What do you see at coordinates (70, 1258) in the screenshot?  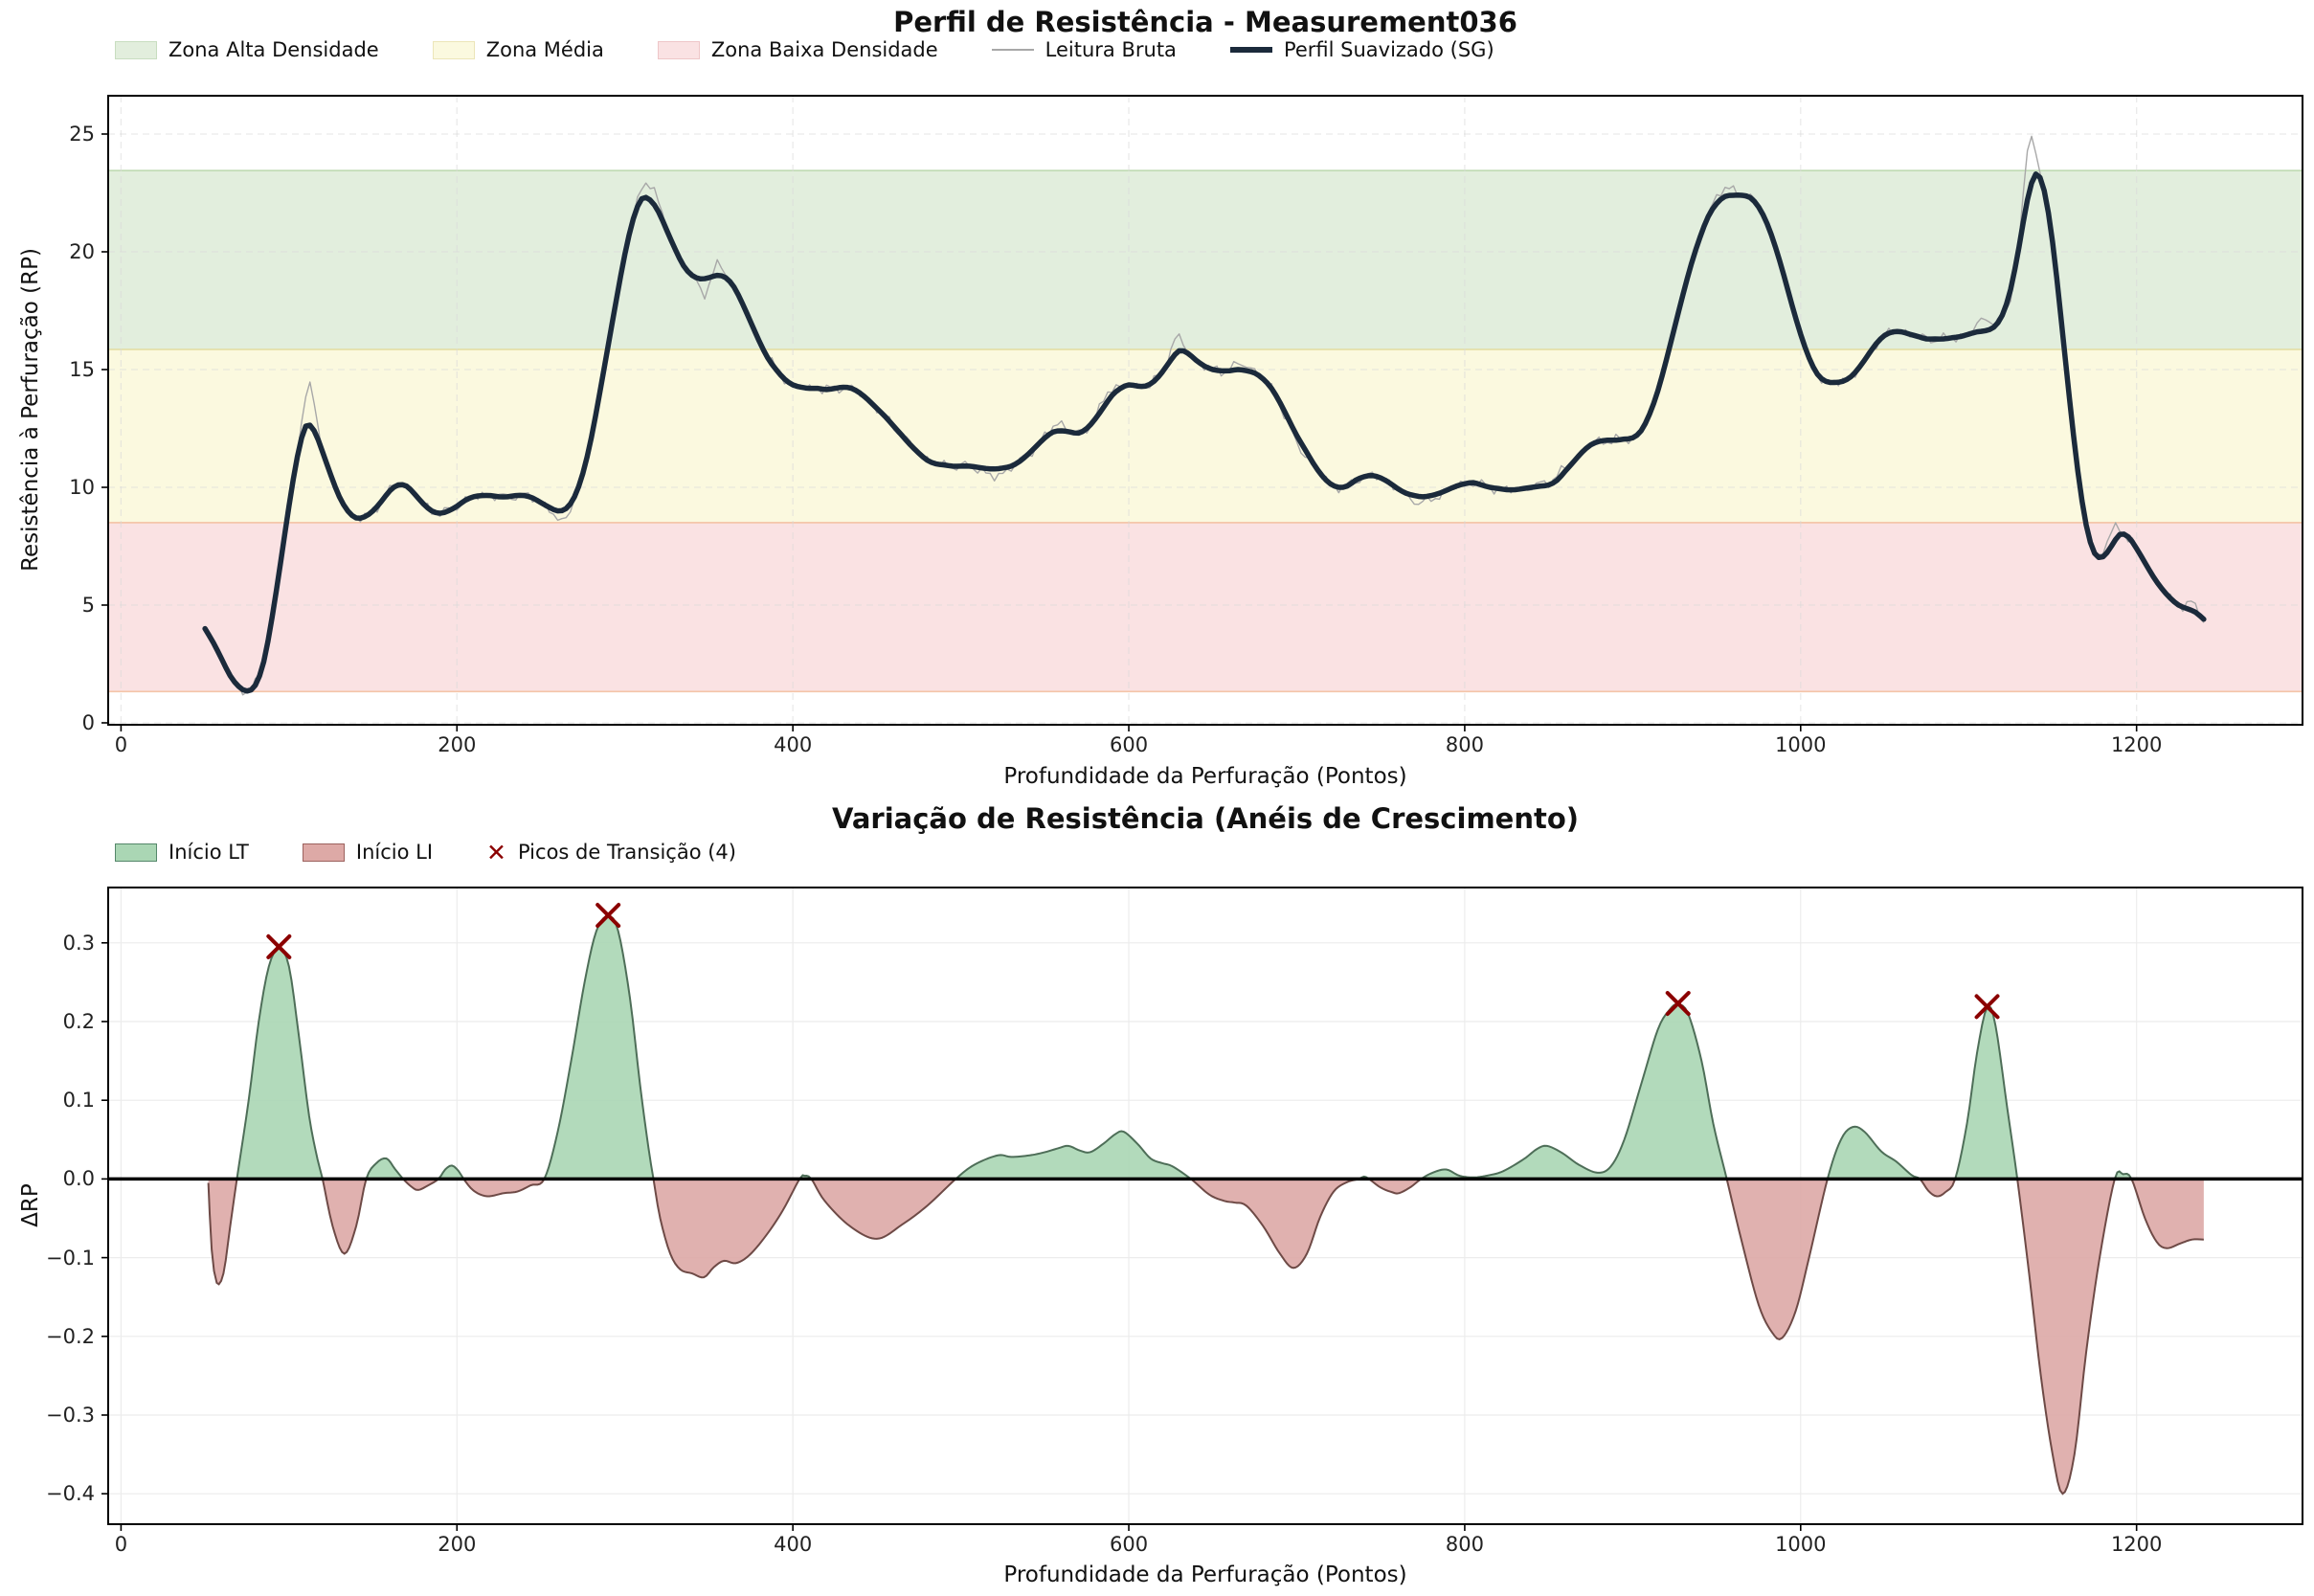 I see `chart2-ytick-label: −0.1` at bounding box center [70, 1258].